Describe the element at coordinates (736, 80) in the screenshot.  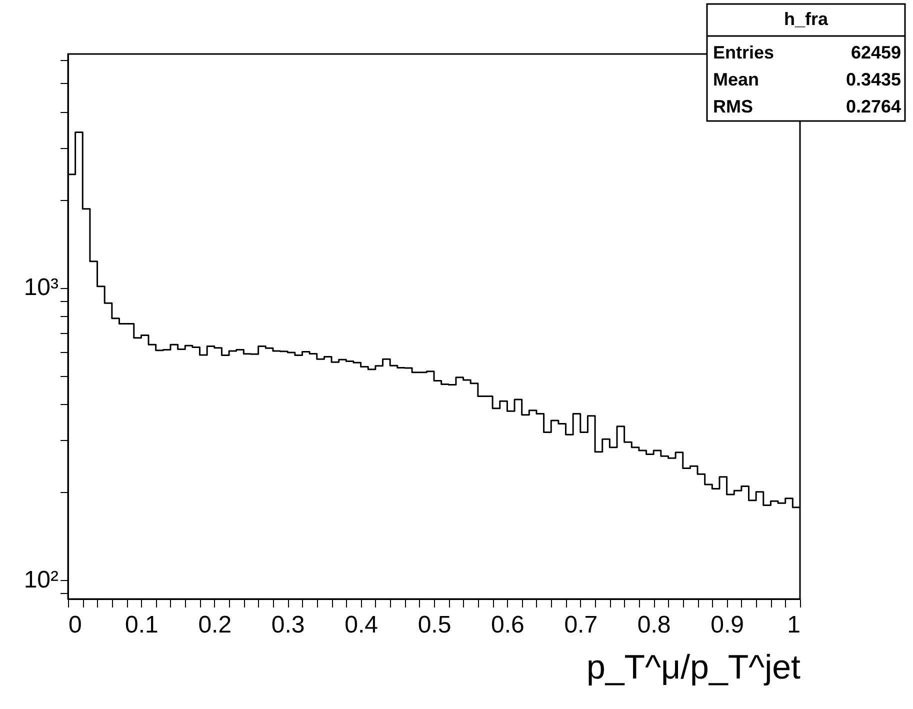
I see `annotation: Mean` at that location.